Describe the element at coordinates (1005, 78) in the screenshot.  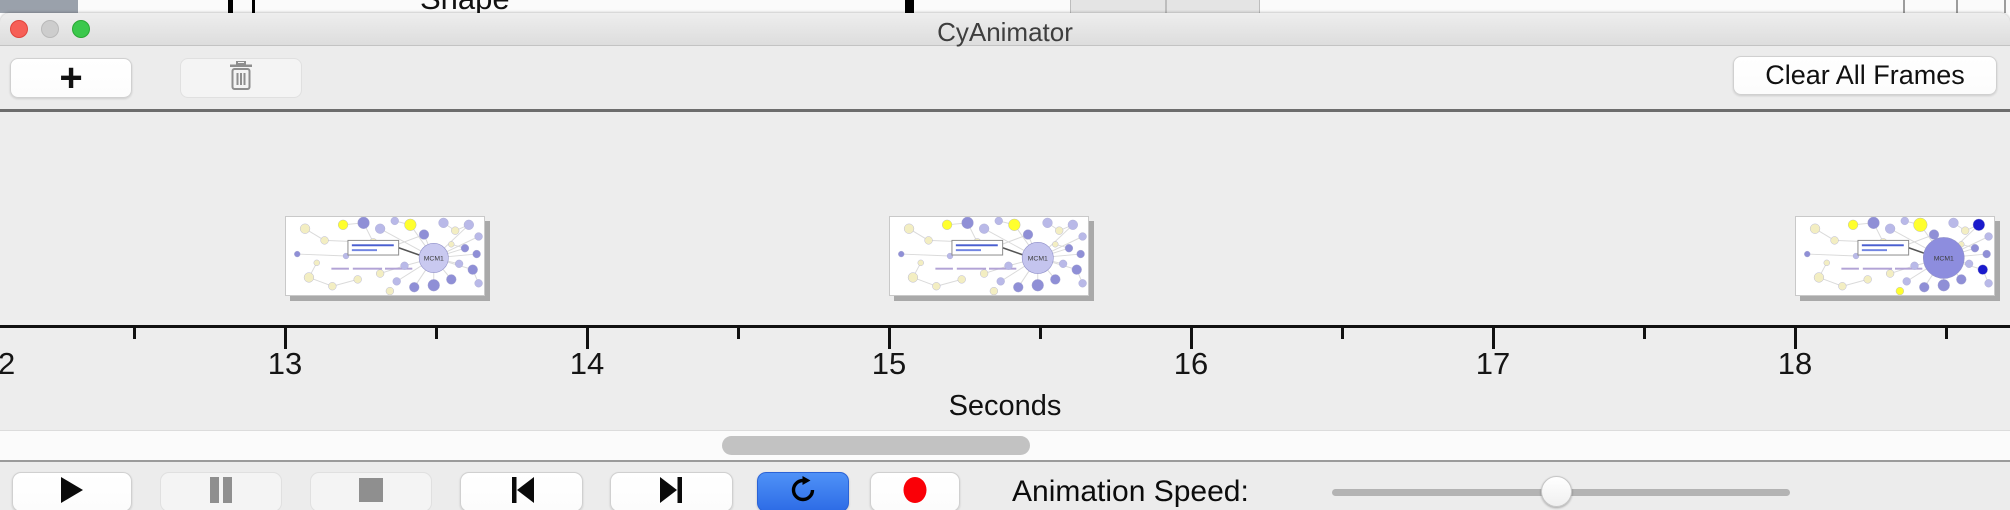
I see `frame-toolbar: + Clear All Frames` at that location.